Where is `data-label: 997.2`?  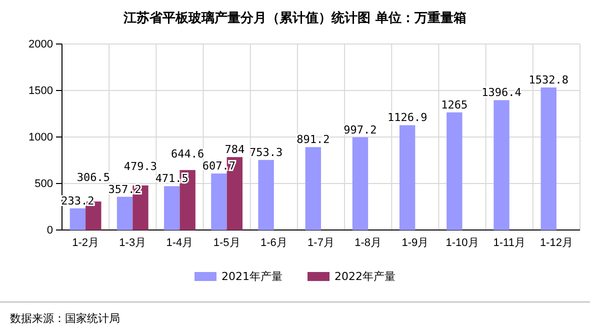
data-label: 997.2 is located at coordinates (360, 129).